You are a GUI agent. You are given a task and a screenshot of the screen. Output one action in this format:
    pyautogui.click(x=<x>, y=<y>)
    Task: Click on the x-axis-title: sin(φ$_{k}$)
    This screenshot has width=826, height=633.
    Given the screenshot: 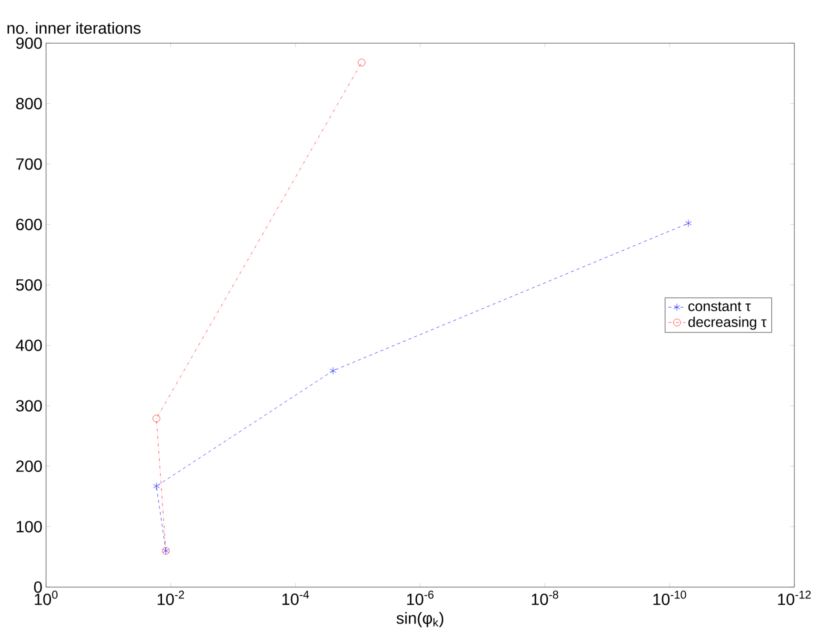 What is the action you would take?
    pyautogui.click(x=420, y=620)
    